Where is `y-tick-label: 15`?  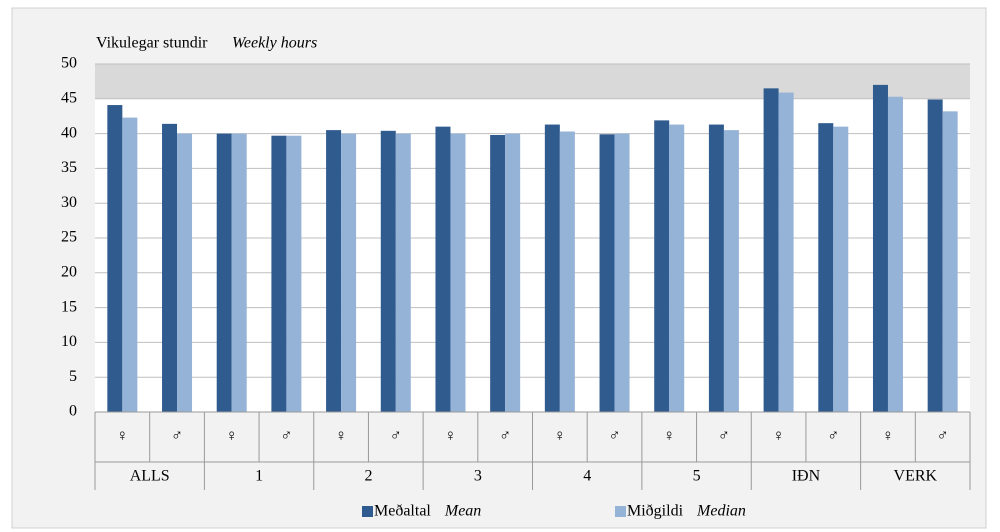 y-tick-label: 15 is located at coordinates (69, 306).